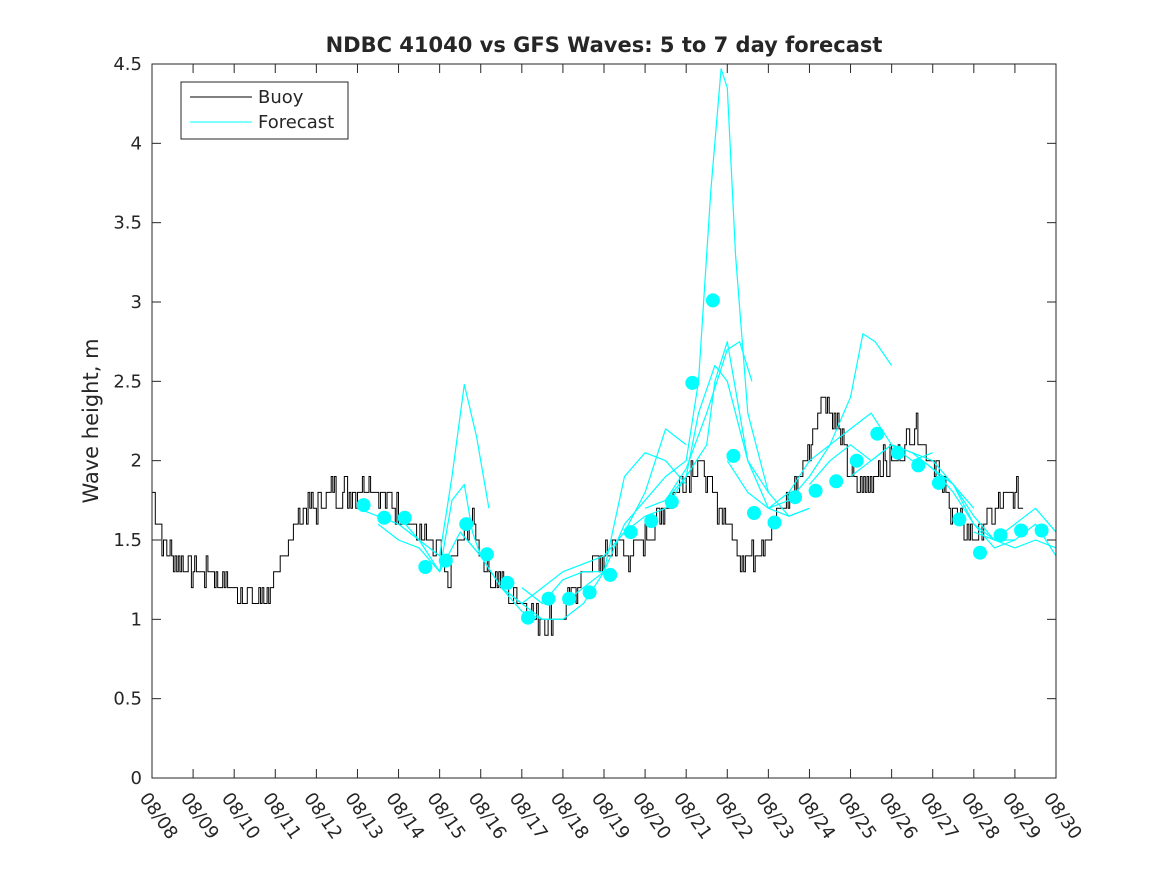 Image resolution: width=1167 pixels, height=875 pixels. I want to click on y-tick-label: 3.5, so click(127, 223).